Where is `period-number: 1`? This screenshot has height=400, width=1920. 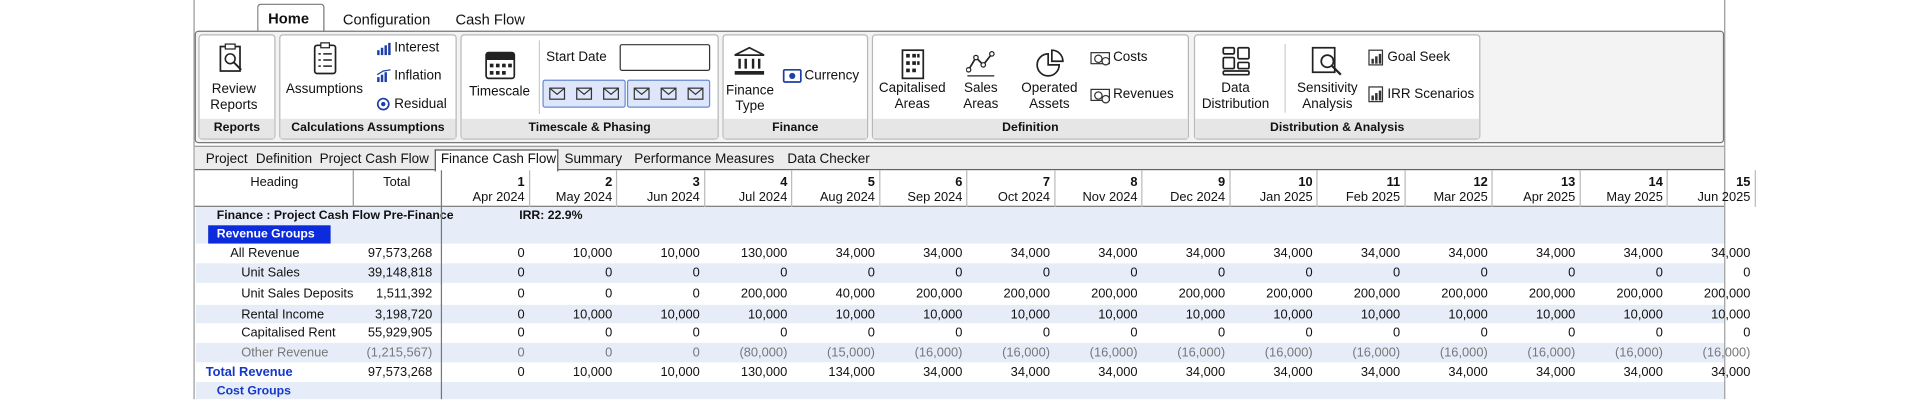 period-number: 1 is located at coordinates (521, 182).